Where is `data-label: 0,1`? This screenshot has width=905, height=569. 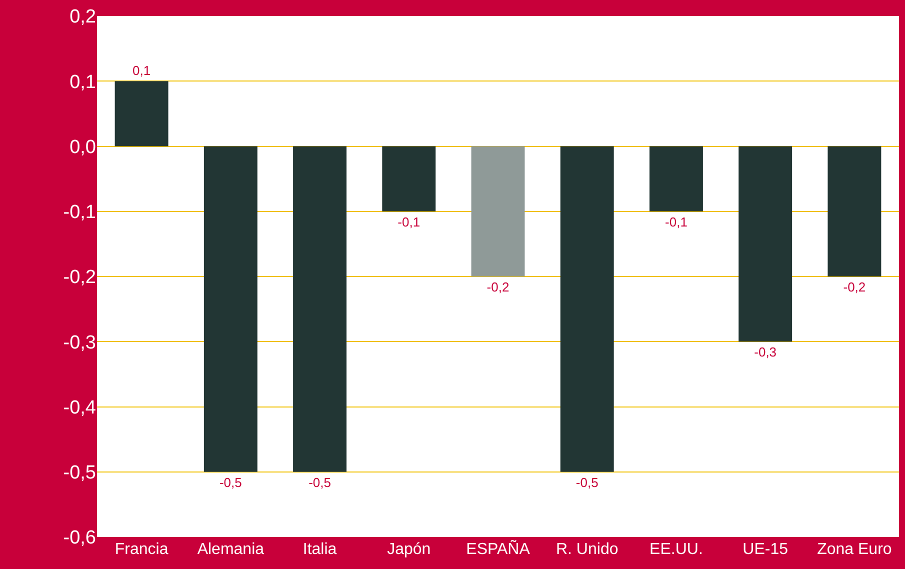
data-label: 0,1 is located at coordinates (141, 70).